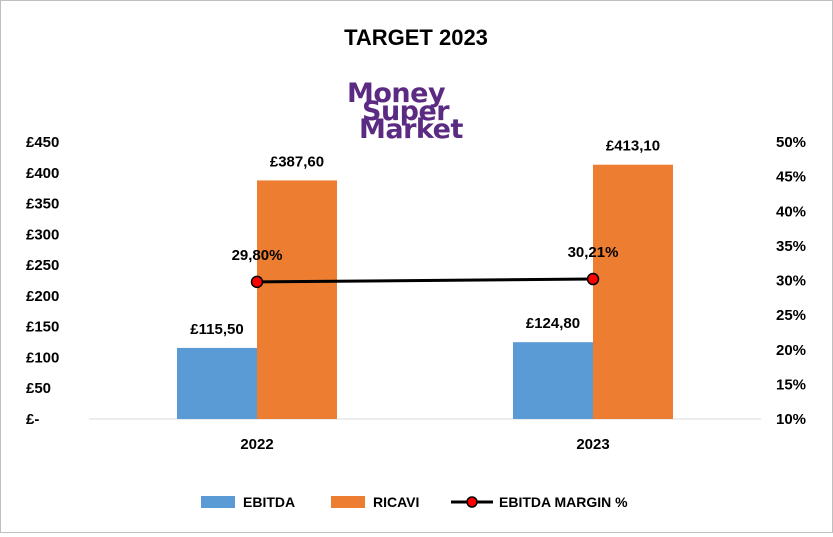 The width and height of the screenshot is (833, 537). What do you see at coordinates (216, 329) in the screenshot?
I see `bar-value-label: £115,50` at bounding box center [216, 329].